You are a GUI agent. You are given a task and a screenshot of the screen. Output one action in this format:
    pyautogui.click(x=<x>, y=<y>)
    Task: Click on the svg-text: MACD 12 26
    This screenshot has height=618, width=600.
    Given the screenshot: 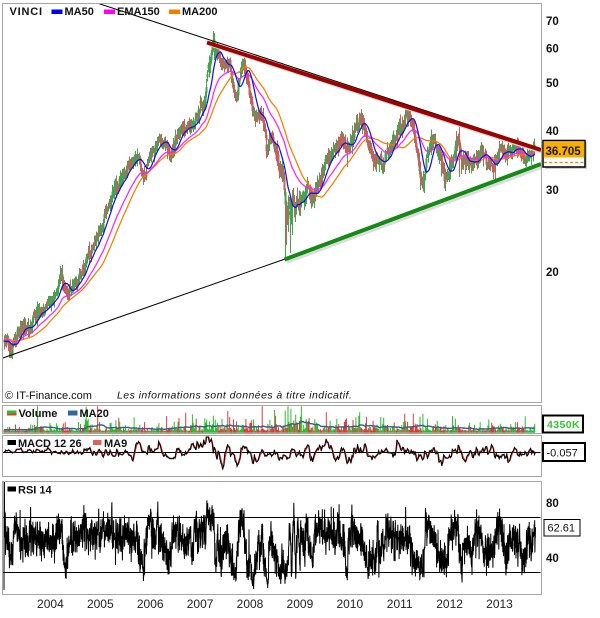 What is the action you would take?
    pyautogui.click(x=50, y=444)
    